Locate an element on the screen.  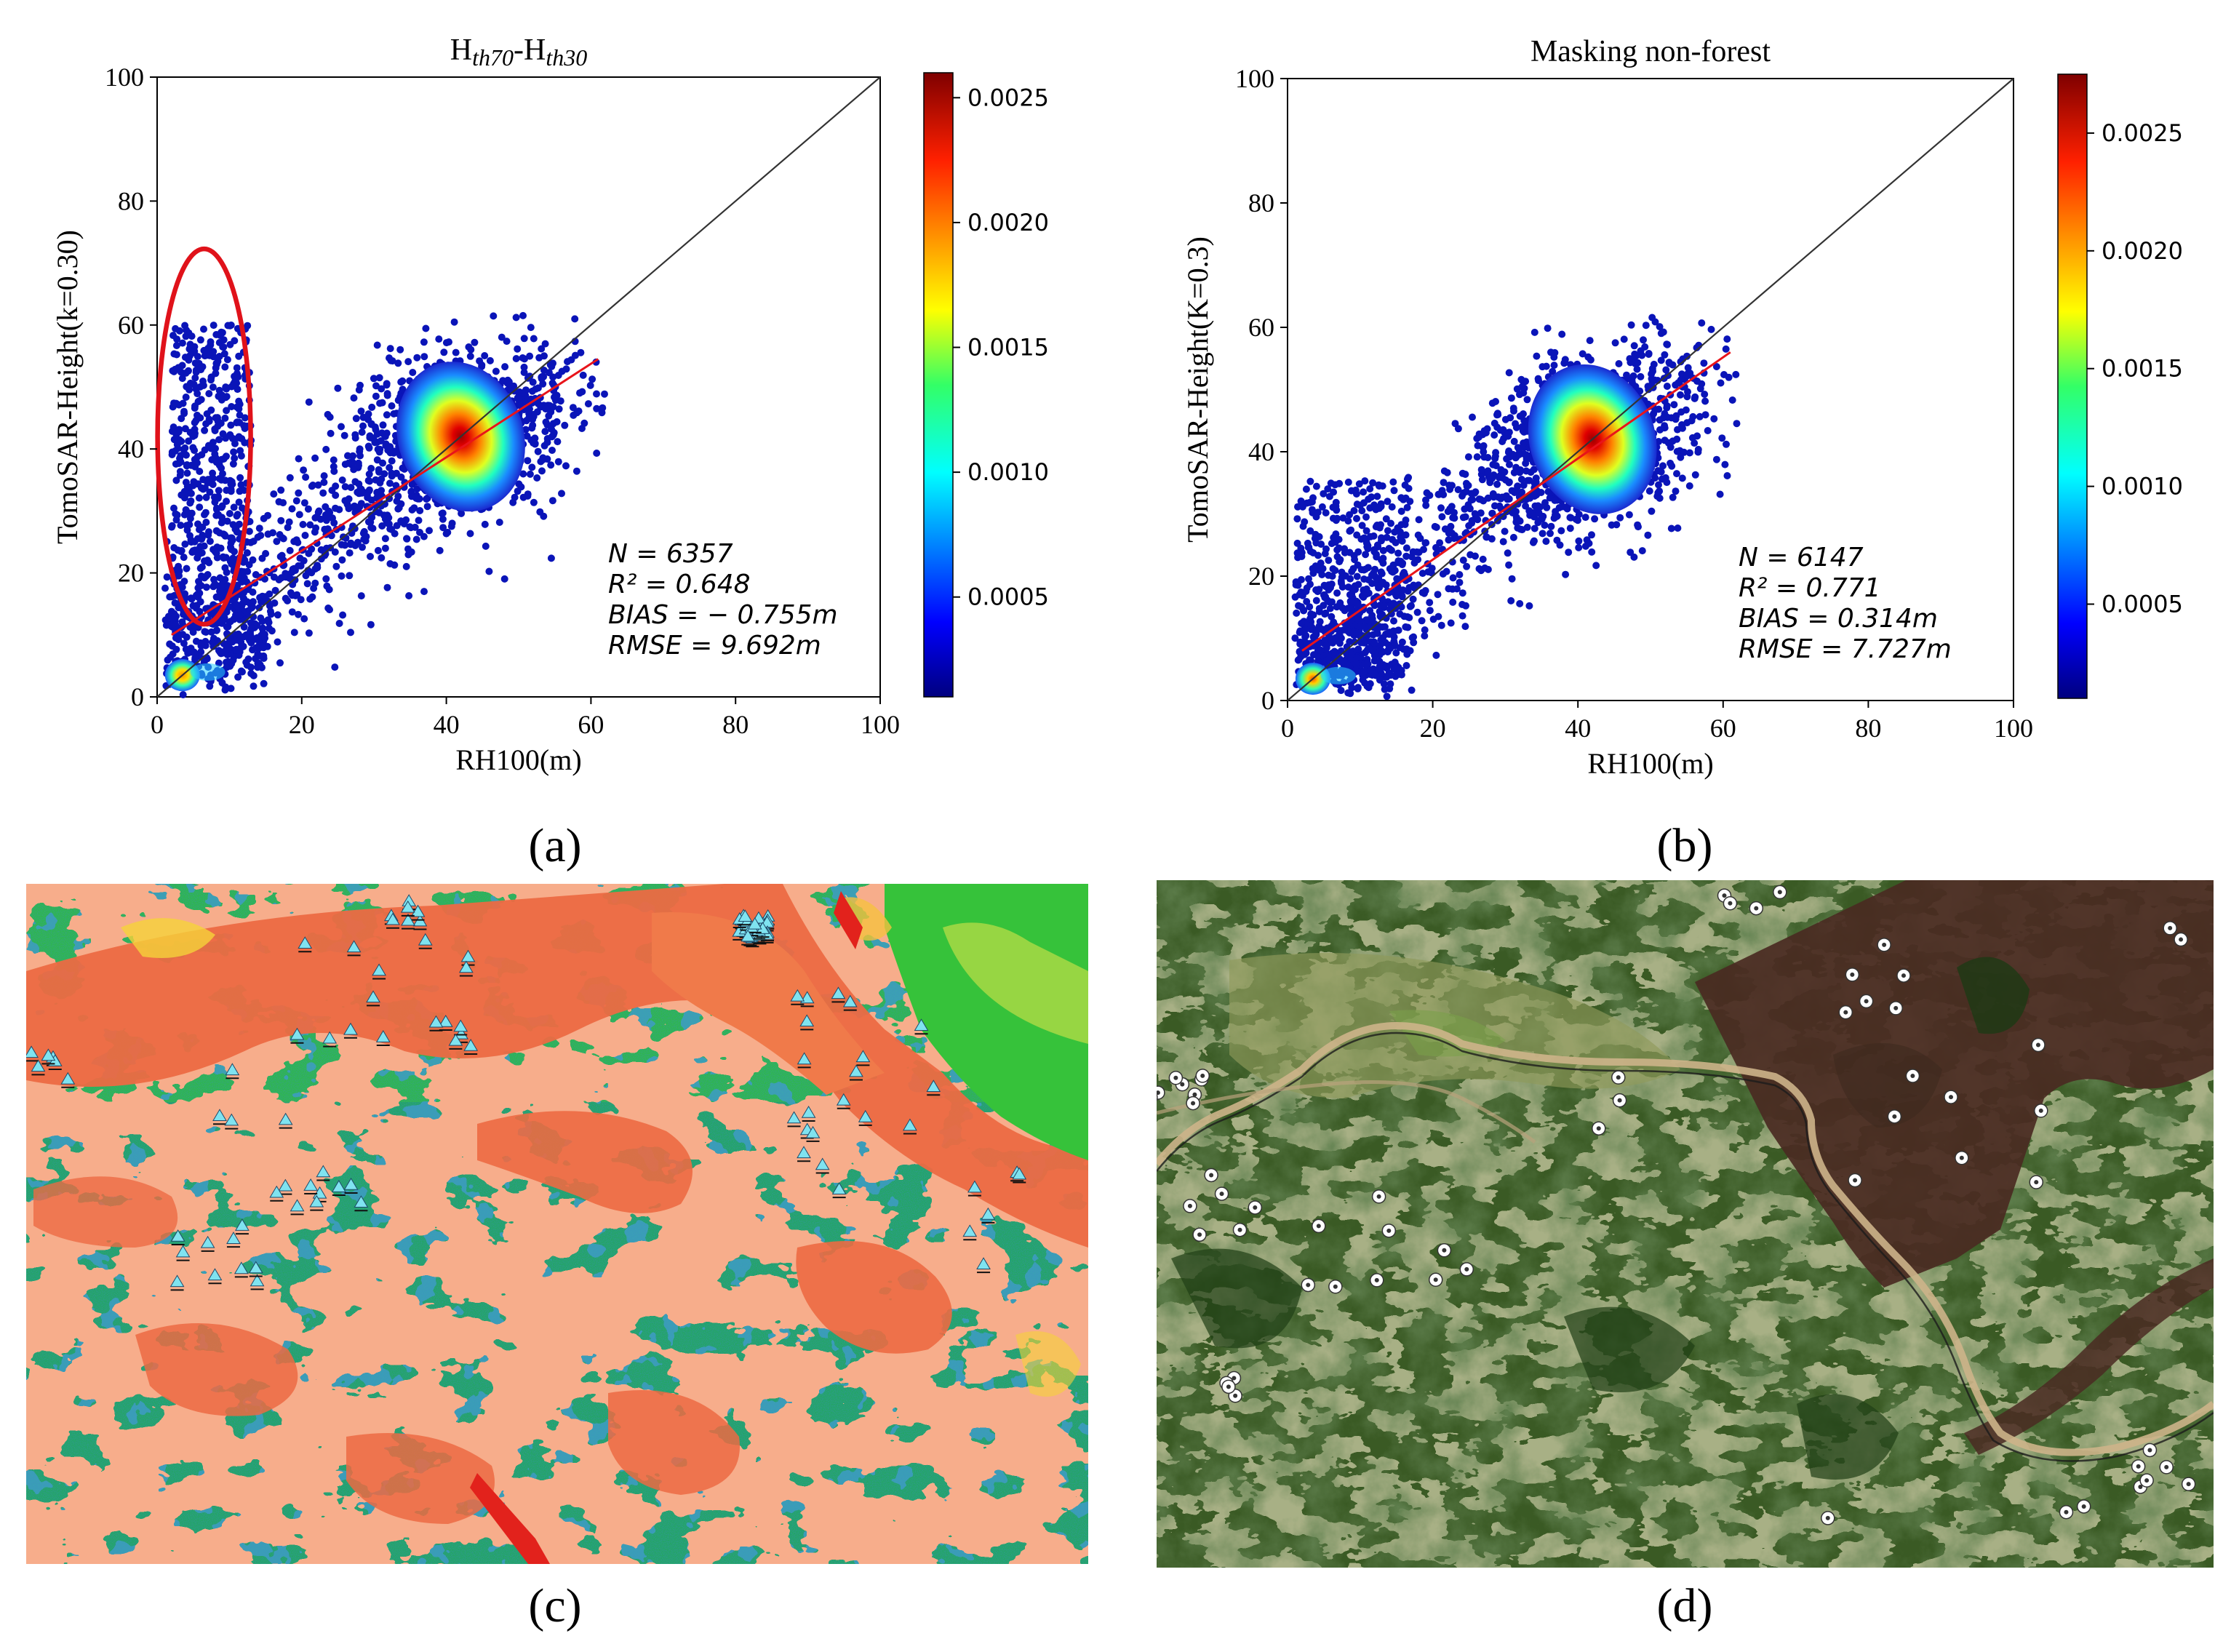
x-tick-label: 40 is located at coordinates (447, 724).